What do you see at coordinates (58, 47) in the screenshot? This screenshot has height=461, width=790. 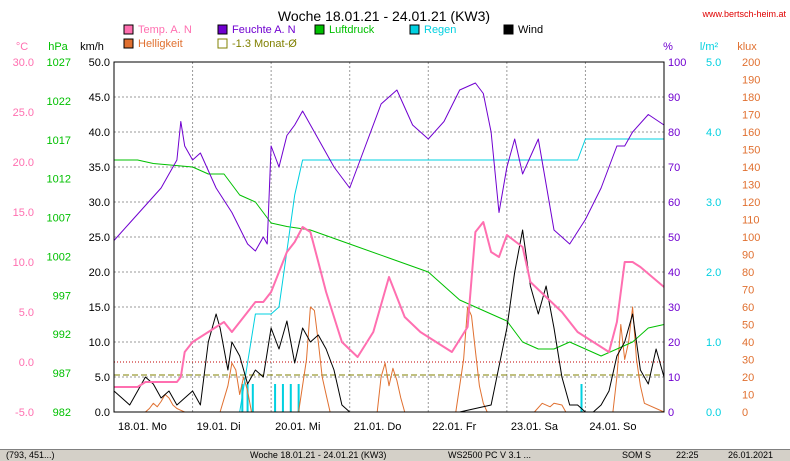 I see `unit-label-pres: hPa` at bounding box center [58, 47].